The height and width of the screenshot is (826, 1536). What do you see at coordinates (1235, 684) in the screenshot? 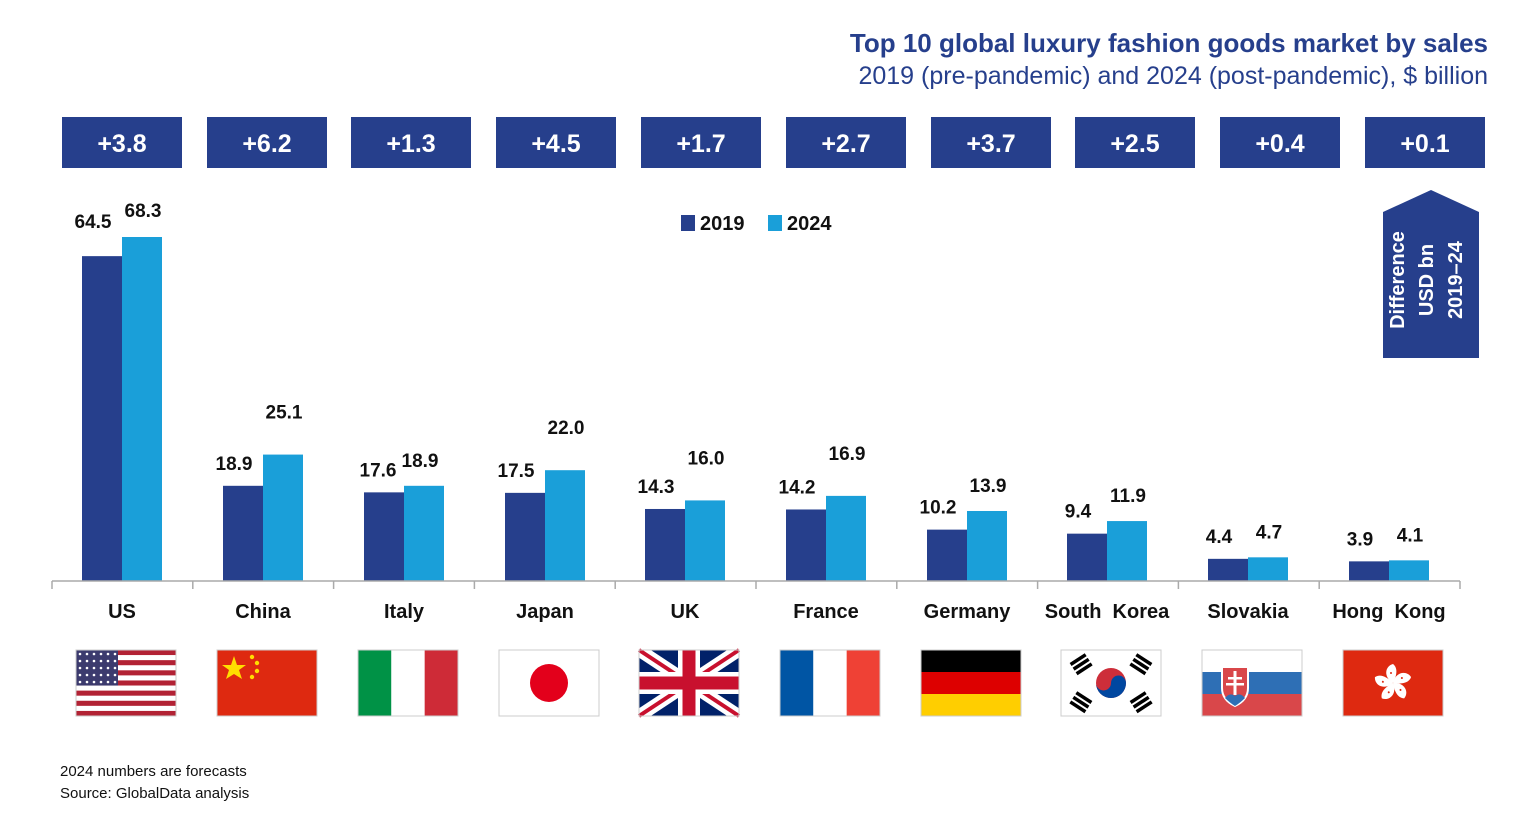
I see `flag-cross` at bounding box center [1235, 684].